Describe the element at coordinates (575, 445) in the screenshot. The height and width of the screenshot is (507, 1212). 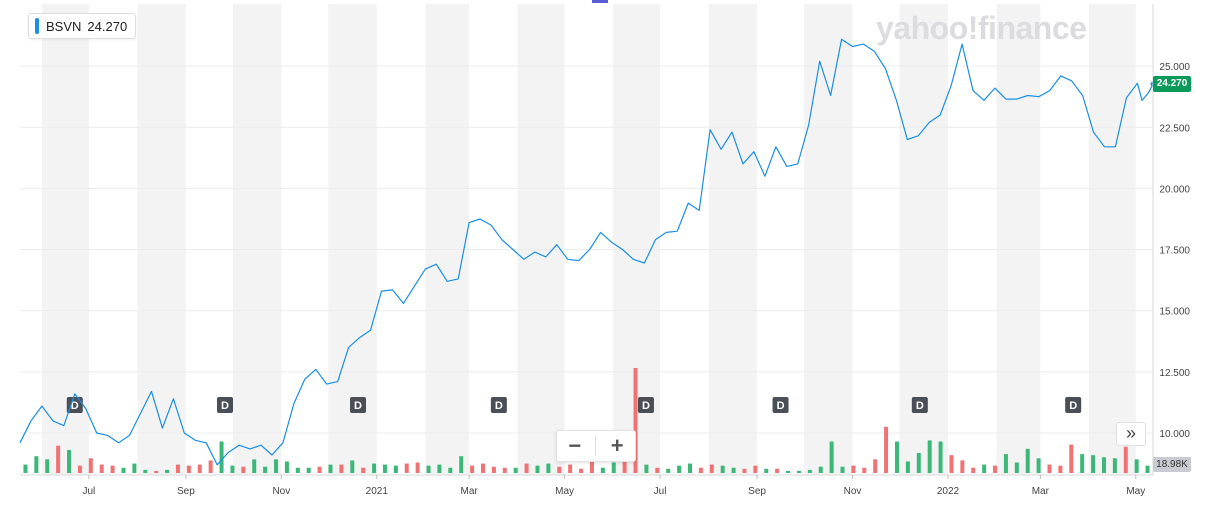
I see `zoom-out-button: −` at that location.